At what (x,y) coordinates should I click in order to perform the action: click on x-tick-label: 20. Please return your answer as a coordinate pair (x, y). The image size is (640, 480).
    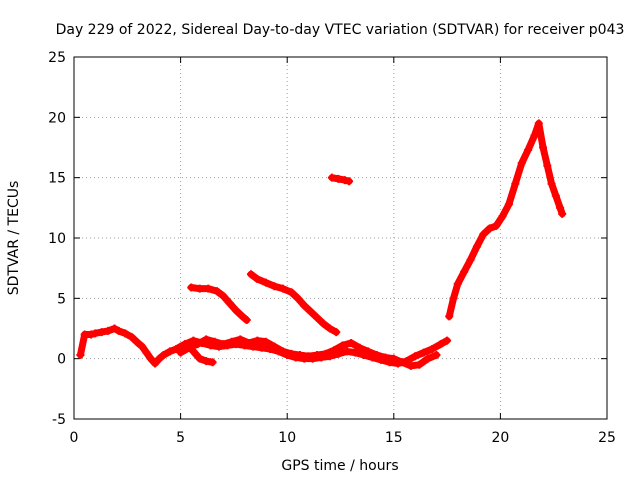
    Looking at the image, I should click on (500, 438).